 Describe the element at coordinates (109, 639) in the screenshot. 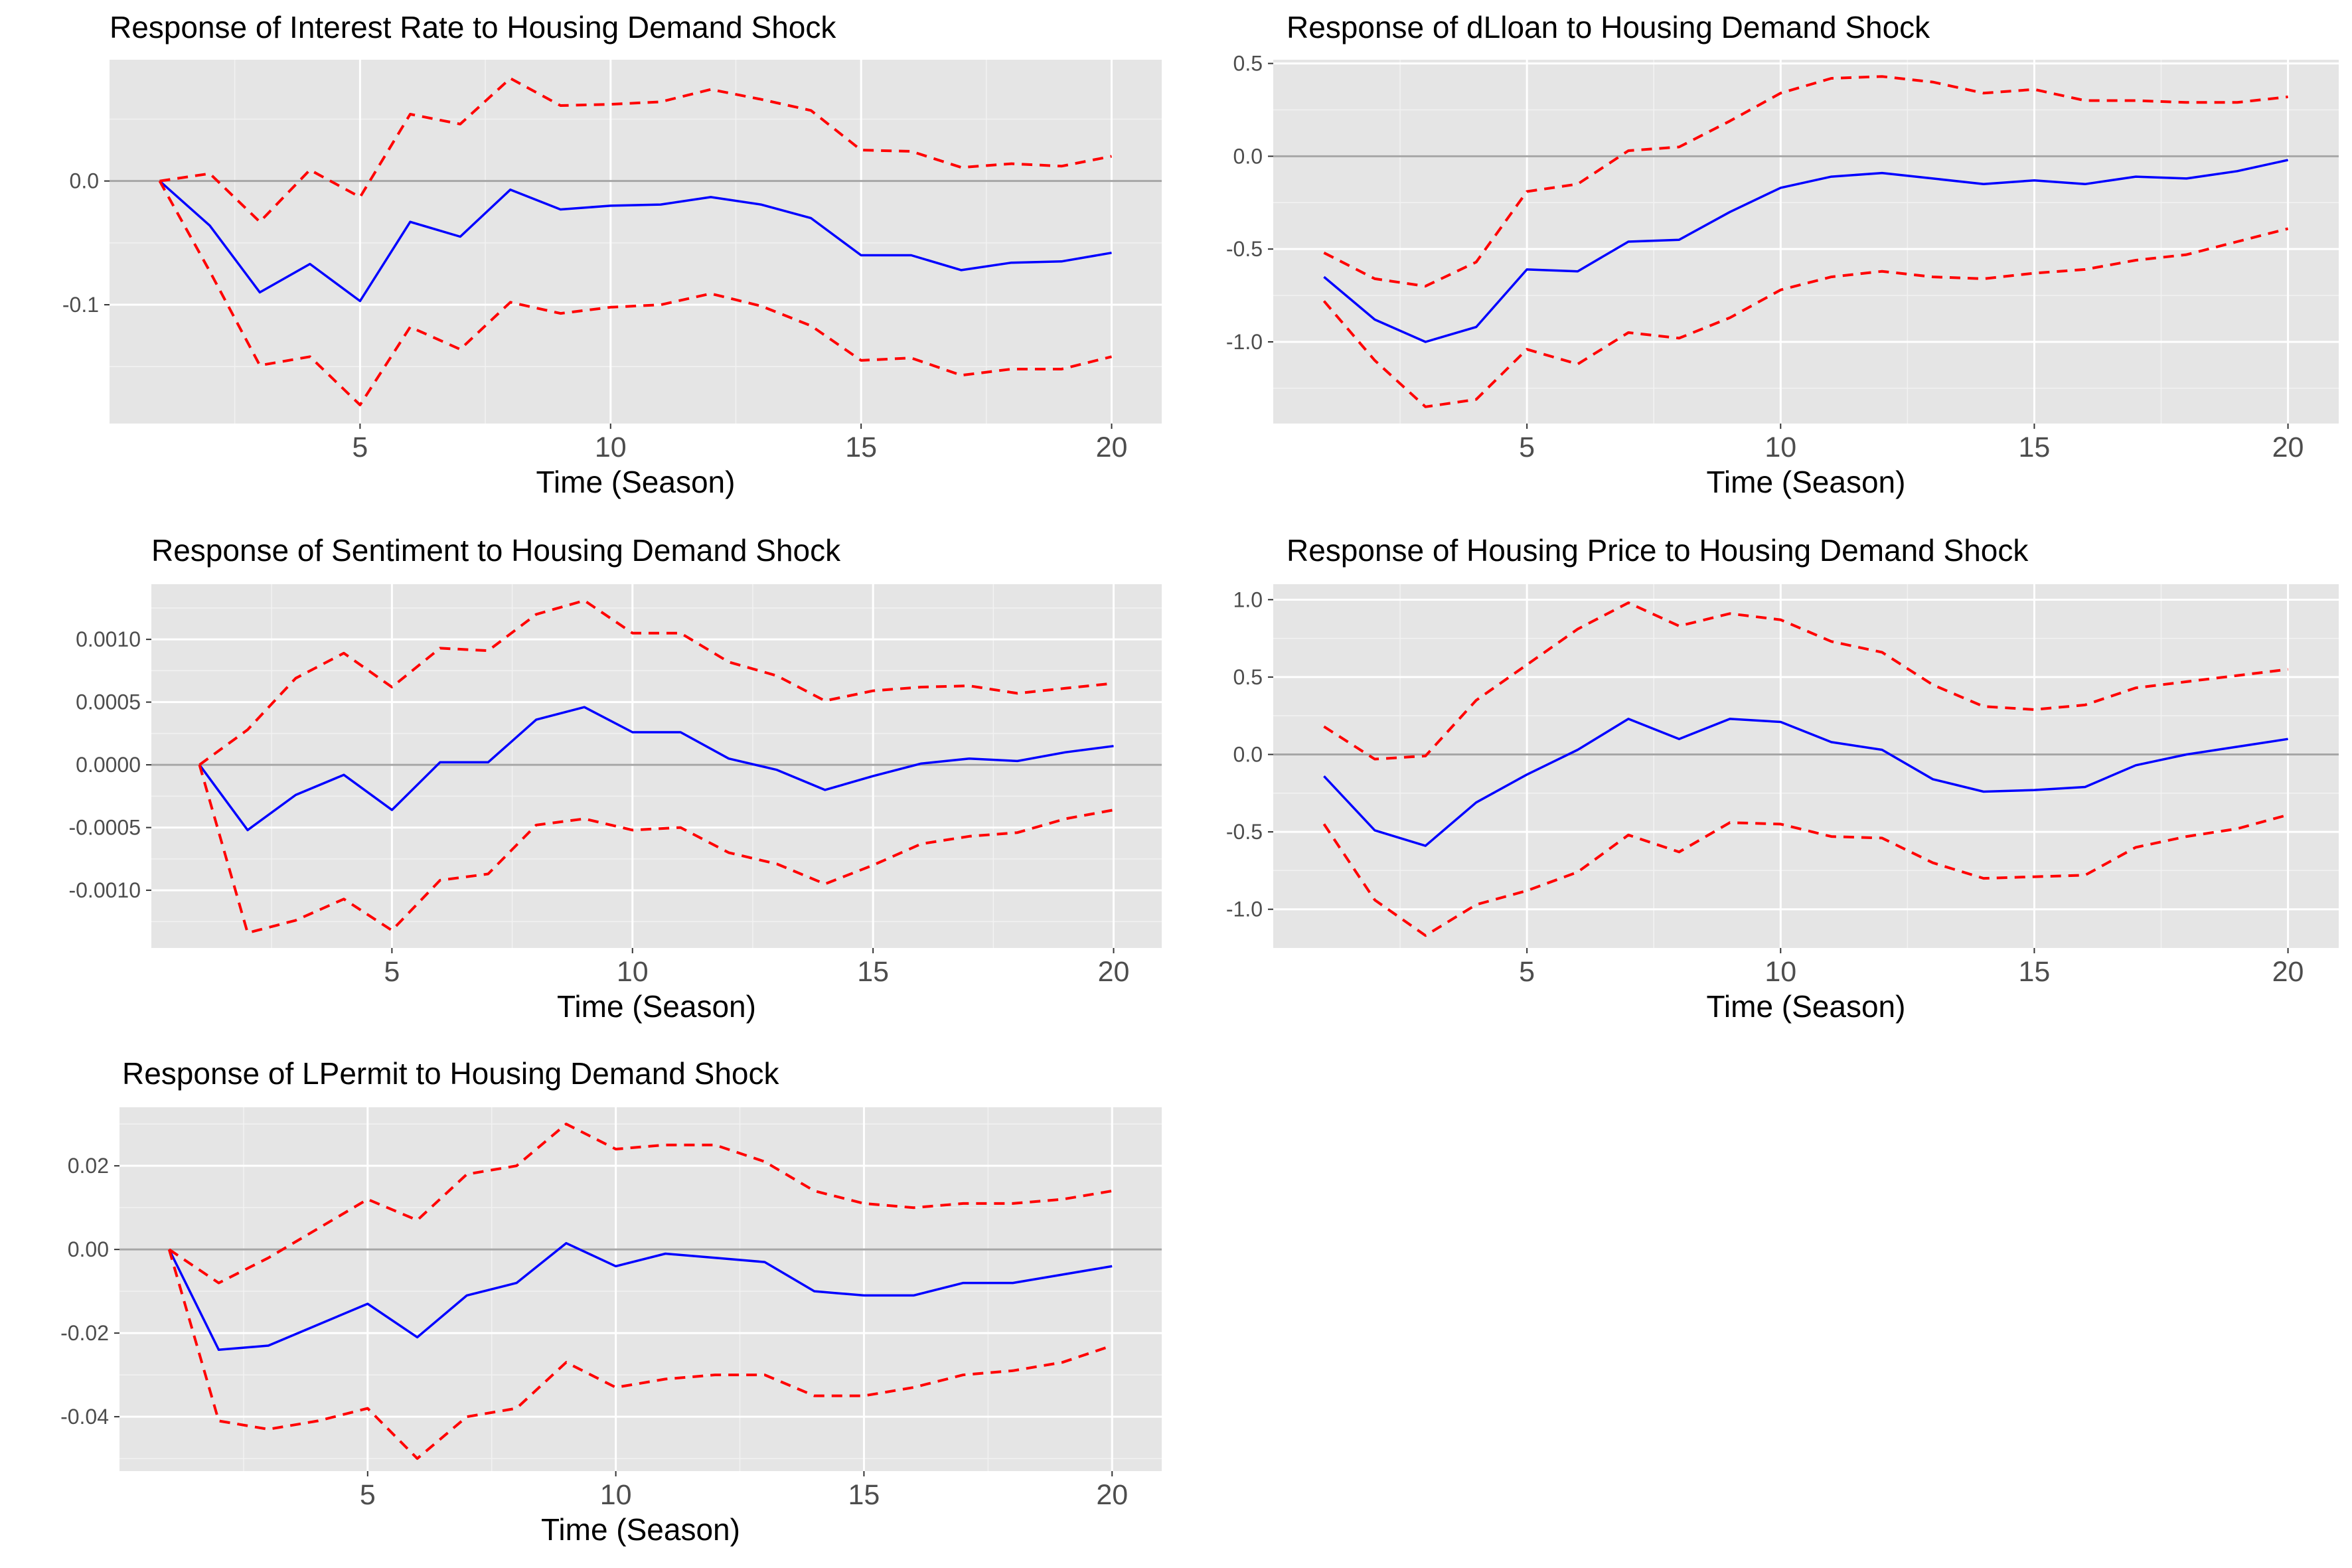

I see `y-tick-label: 0.0010` at that location.